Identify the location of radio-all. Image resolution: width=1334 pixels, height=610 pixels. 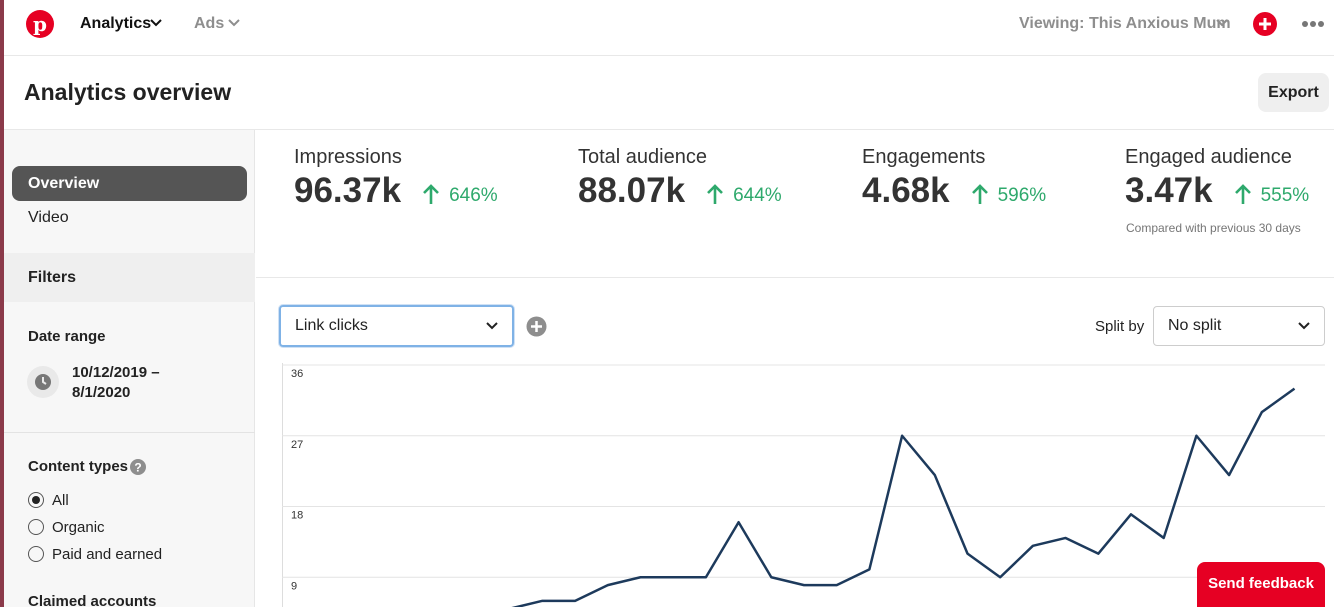
(36, 500).